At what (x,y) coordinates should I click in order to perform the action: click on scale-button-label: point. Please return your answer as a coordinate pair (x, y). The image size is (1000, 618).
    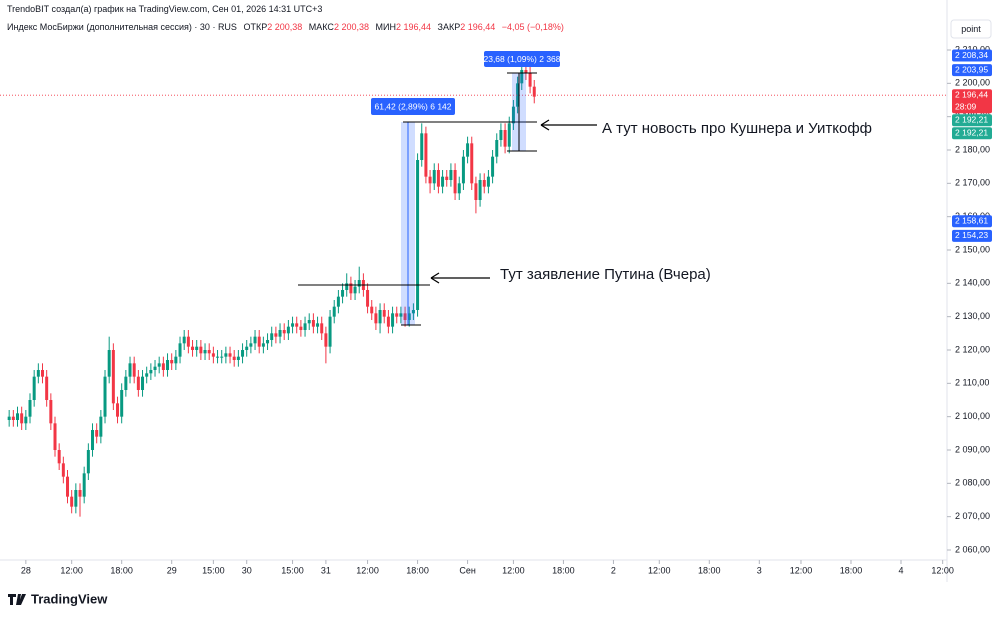
    Looking at the image, I should click on (971, 29).